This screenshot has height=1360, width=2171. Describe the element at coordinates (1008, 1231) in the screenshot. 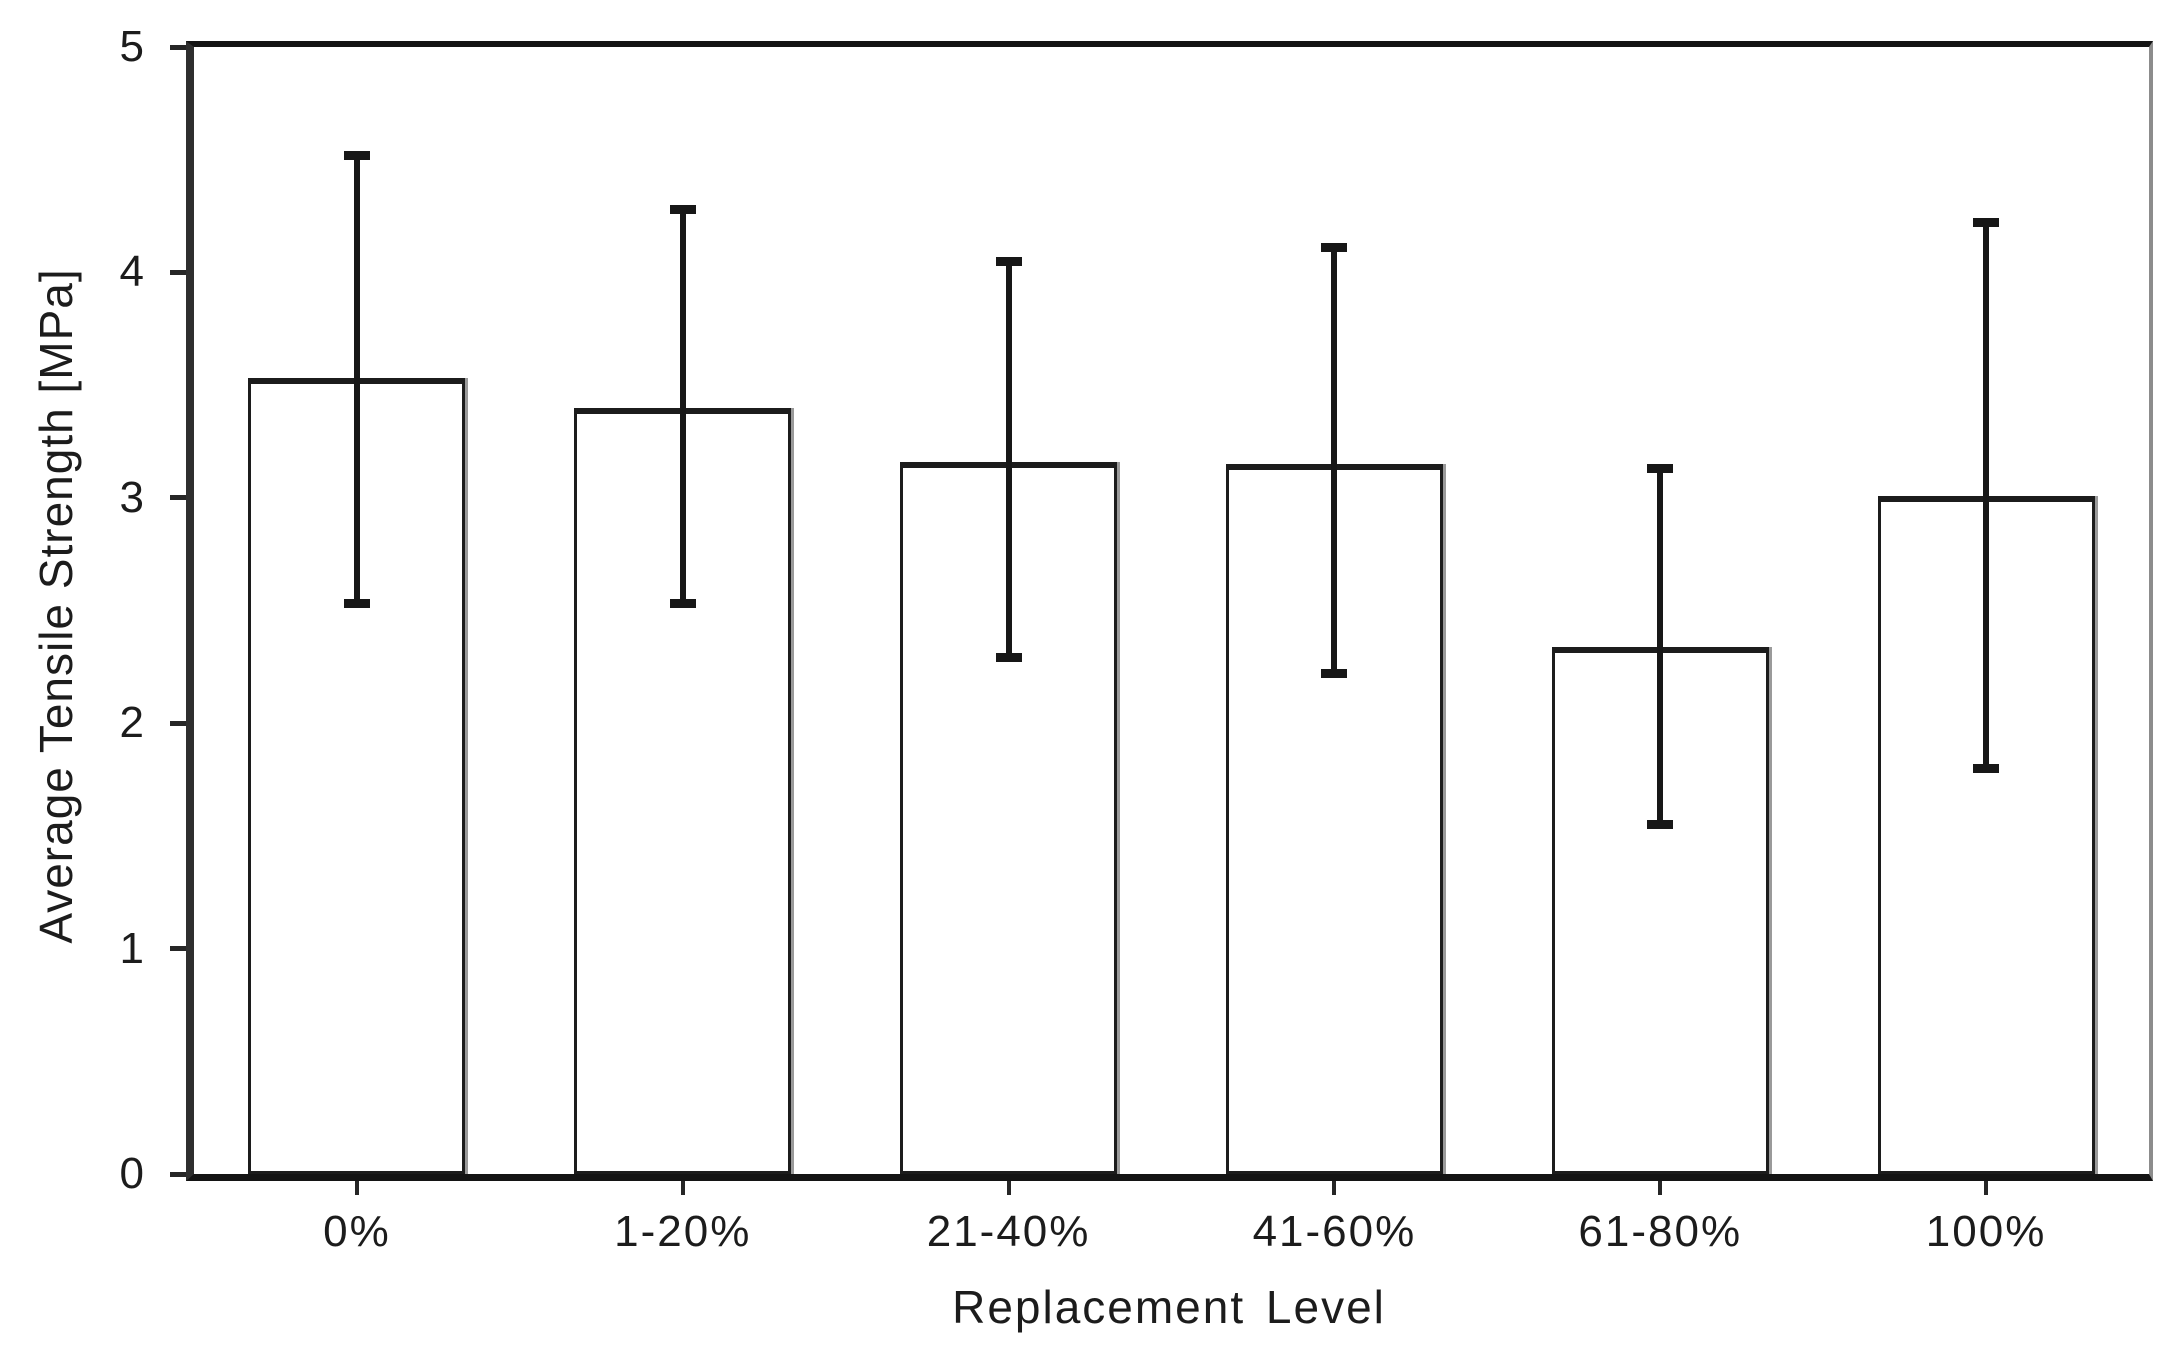

I see `x-axis-tick-label: 21-40%` at that location.